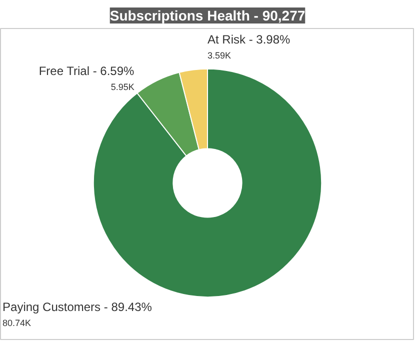 The image size is (416, 342). What do you see at coordinates (122, 87) in the screenshot?
I see `text: 5.95K` at bounding box center [122, 87].